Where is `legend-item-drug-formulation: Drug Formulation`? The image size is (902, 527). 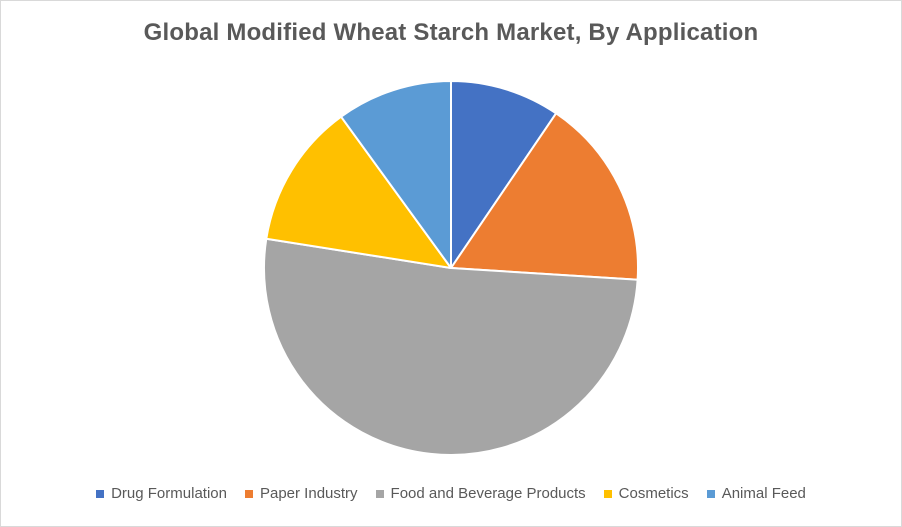 legend-item-drug-formulation: Drug Formulation is located at coordinates (161, 493).